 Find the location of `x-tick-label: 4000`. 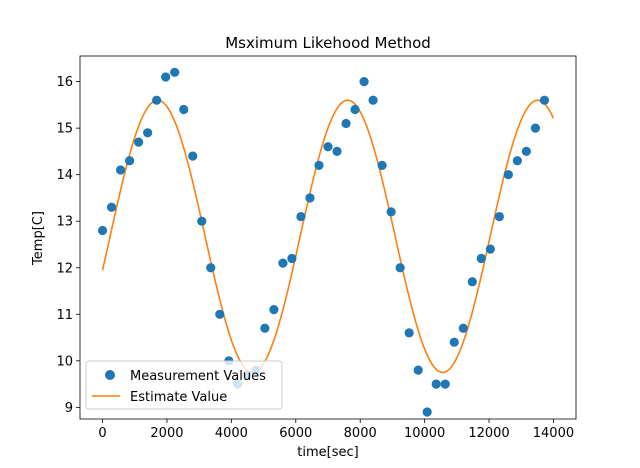

x-tick-label: 4000 is located at coordinates (231, 433).